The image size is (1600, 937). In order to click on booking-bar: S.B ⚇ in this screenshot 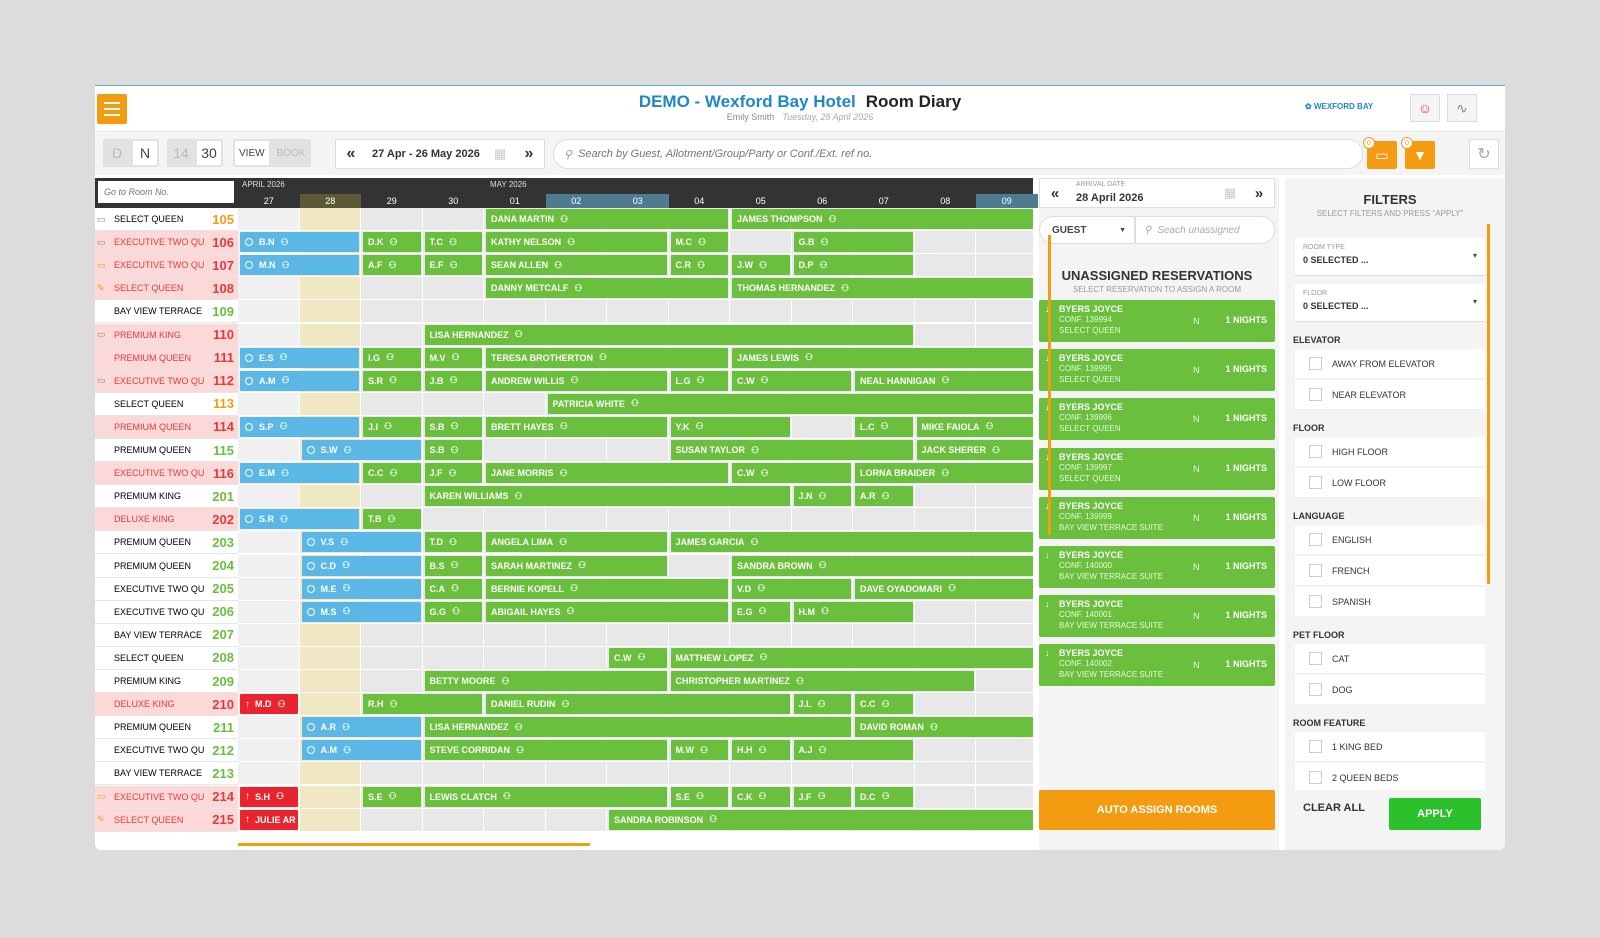, I will do `click(453, 450)`.